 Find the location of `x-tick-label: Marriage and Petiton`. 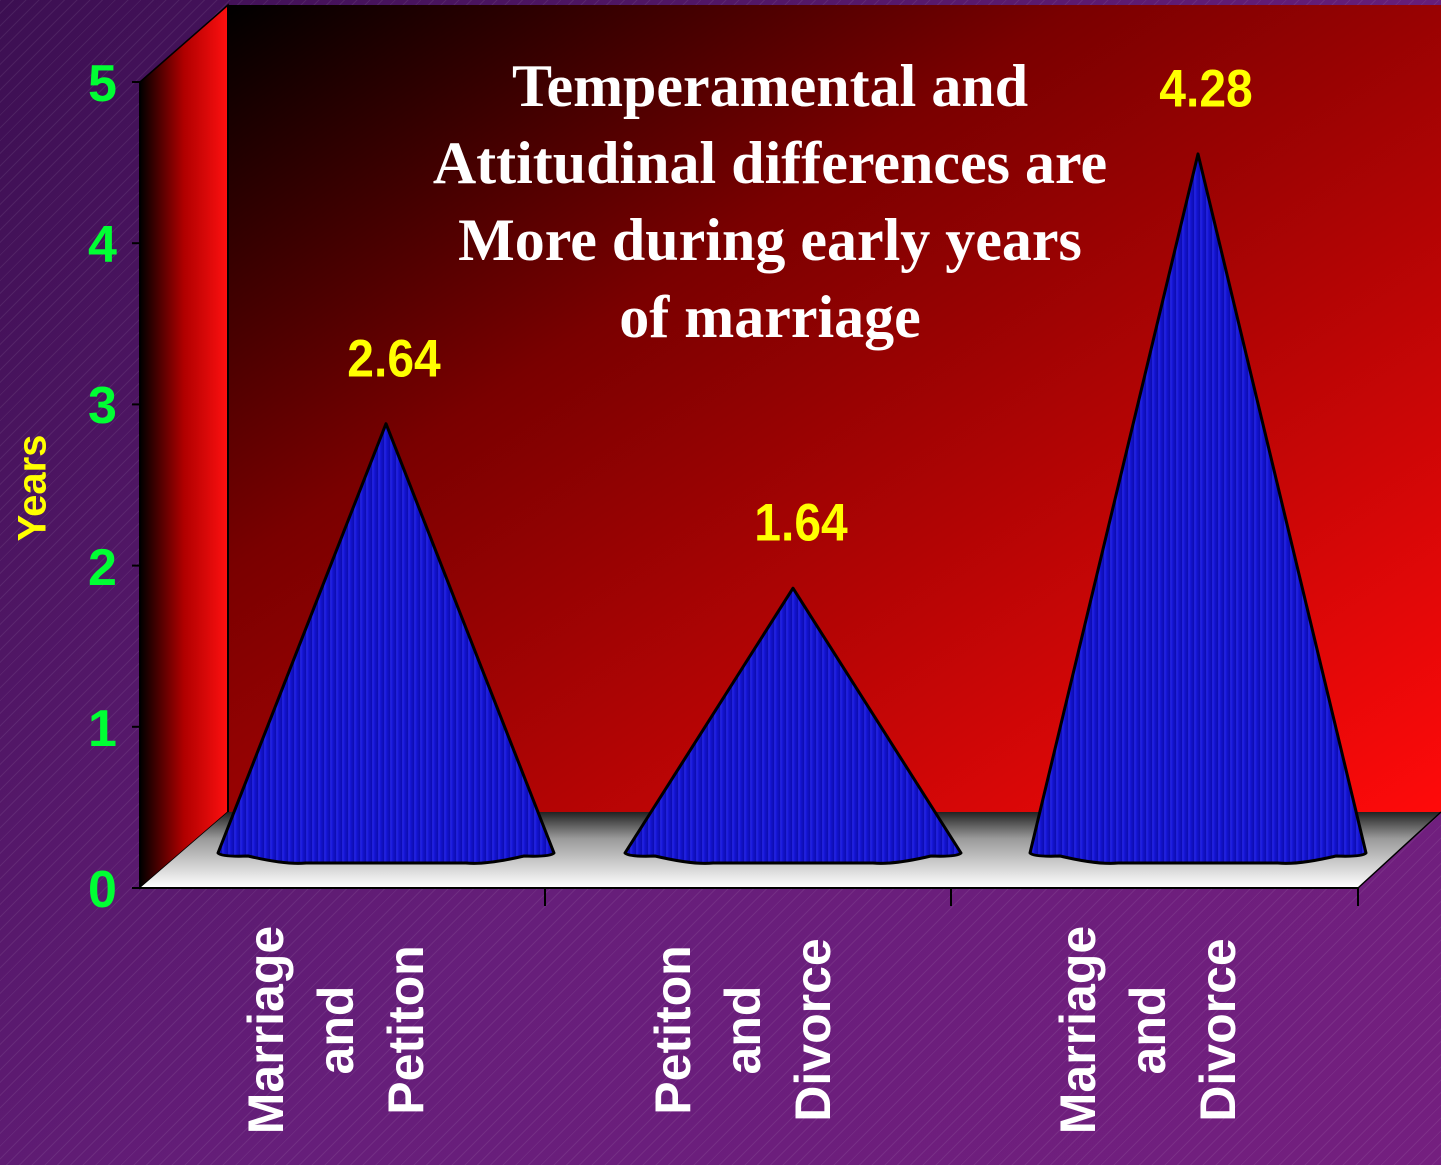

x-tick-label: Marriage and Petiton is located at coordinates (336, 1030).